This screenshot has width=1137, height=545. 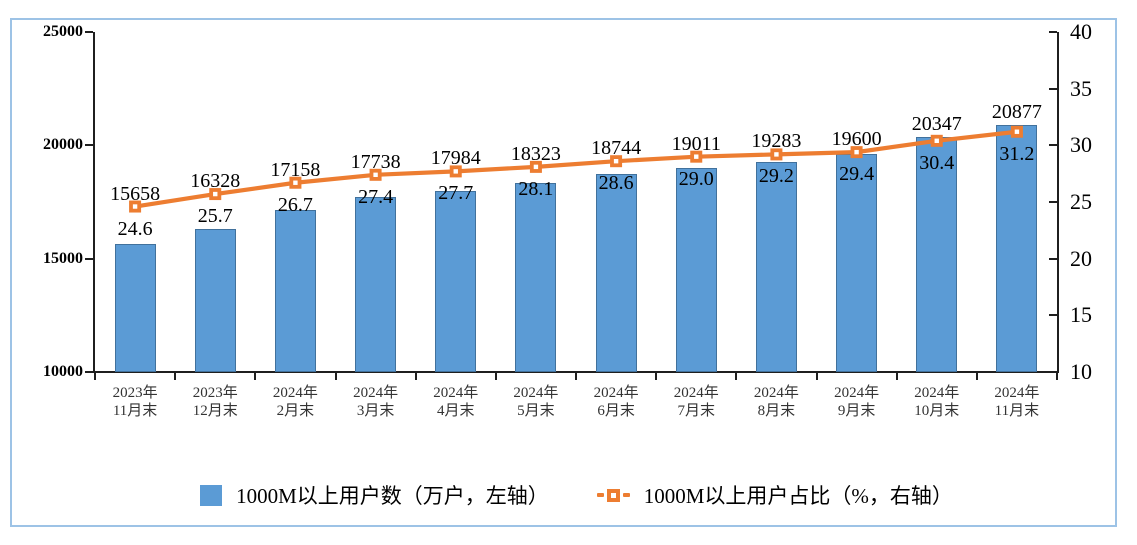 I want to click on line-value-label: 25.7, so click(x=215, y=216).